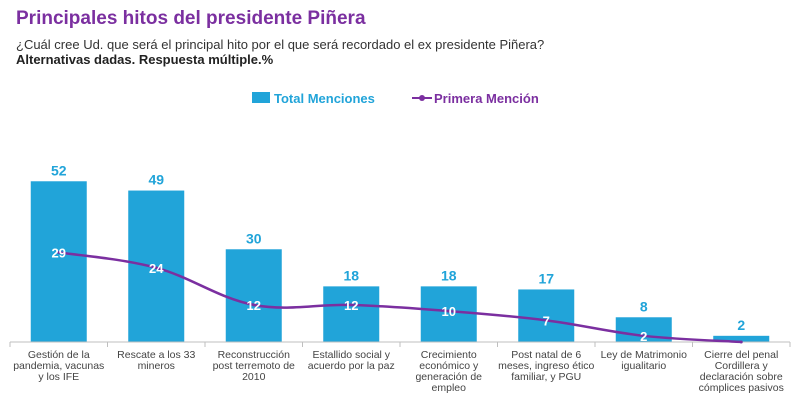 Image resolution: width=800 pixels, height=413 pixels. What do you see at coordinates (449, 355) in the screenshot?
I see `category-label-line: Crecimiento` at bounding box center [449, 355].